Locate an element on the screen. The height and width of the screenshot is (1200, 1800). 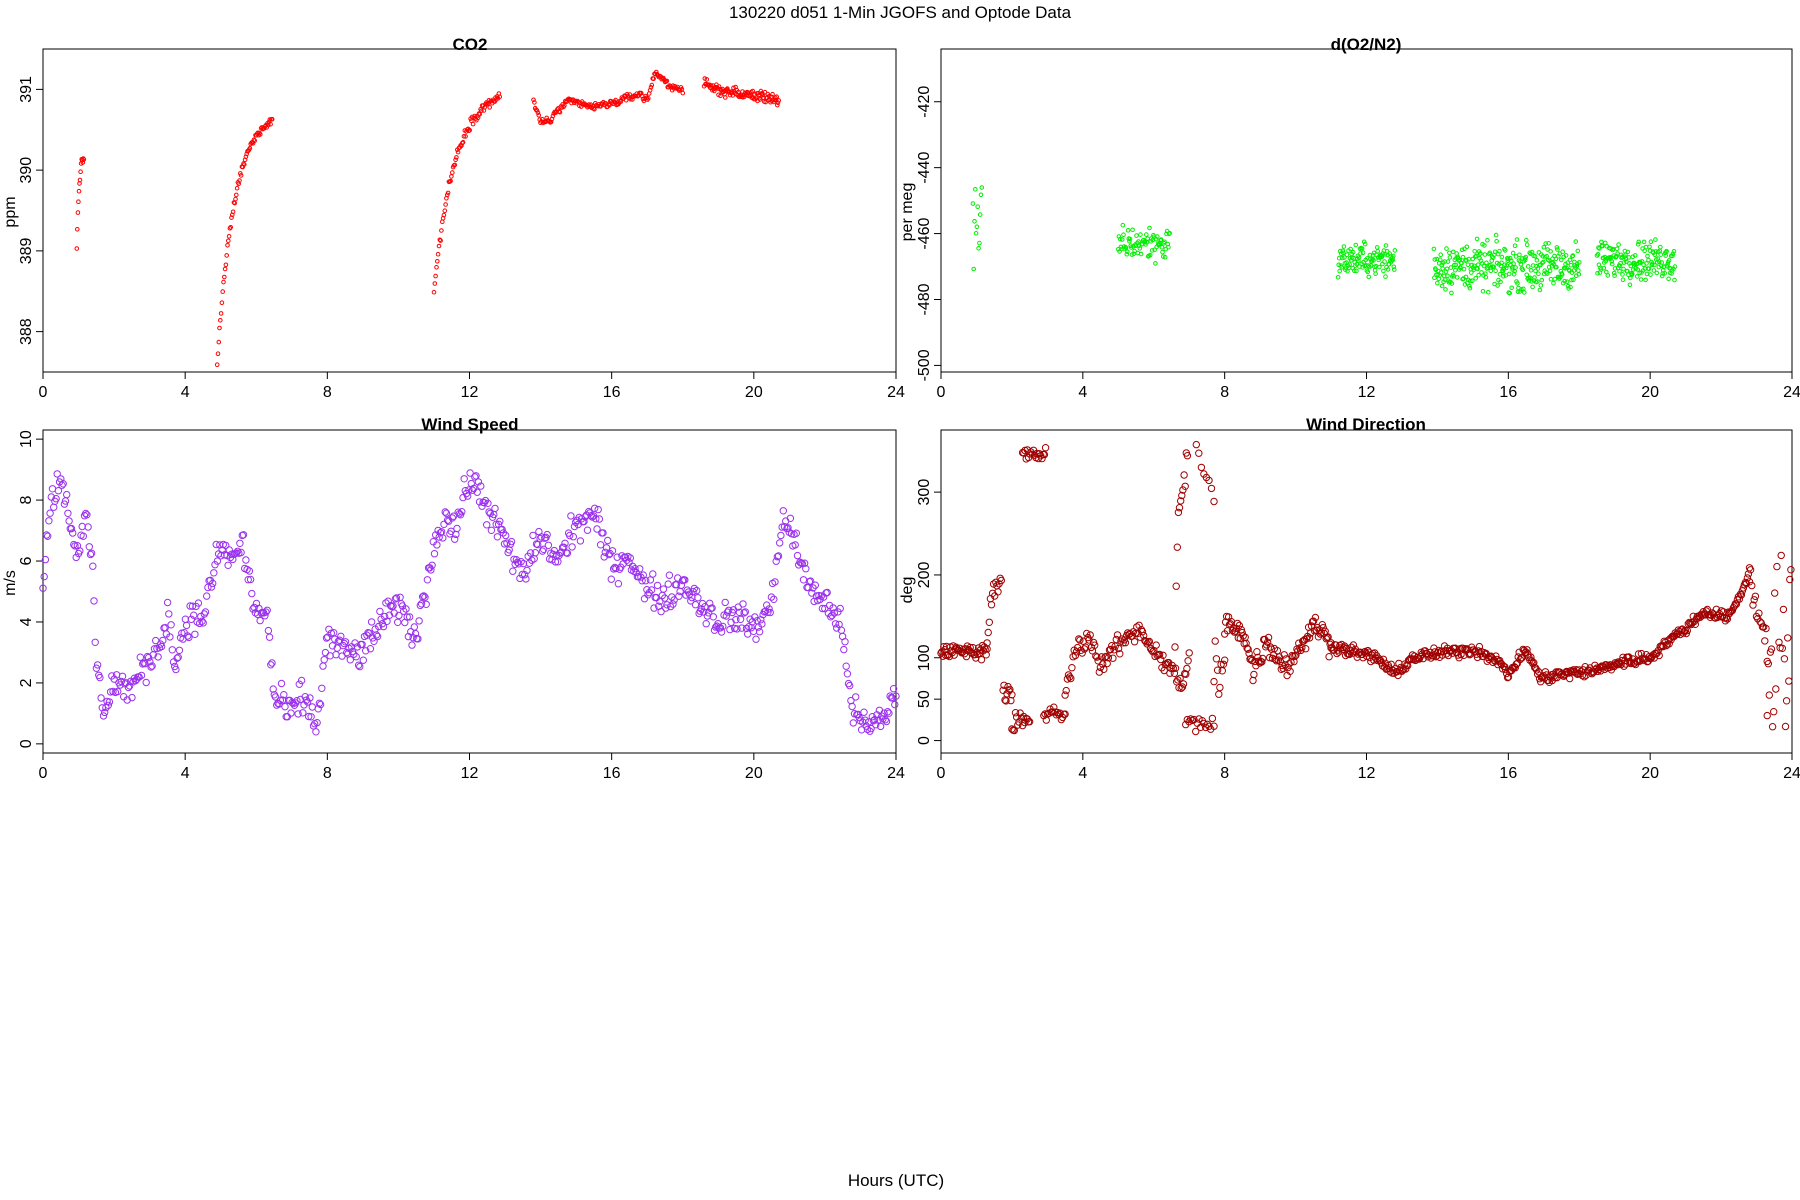
y-tick-label: 200 is located at coordinates (924, 574).